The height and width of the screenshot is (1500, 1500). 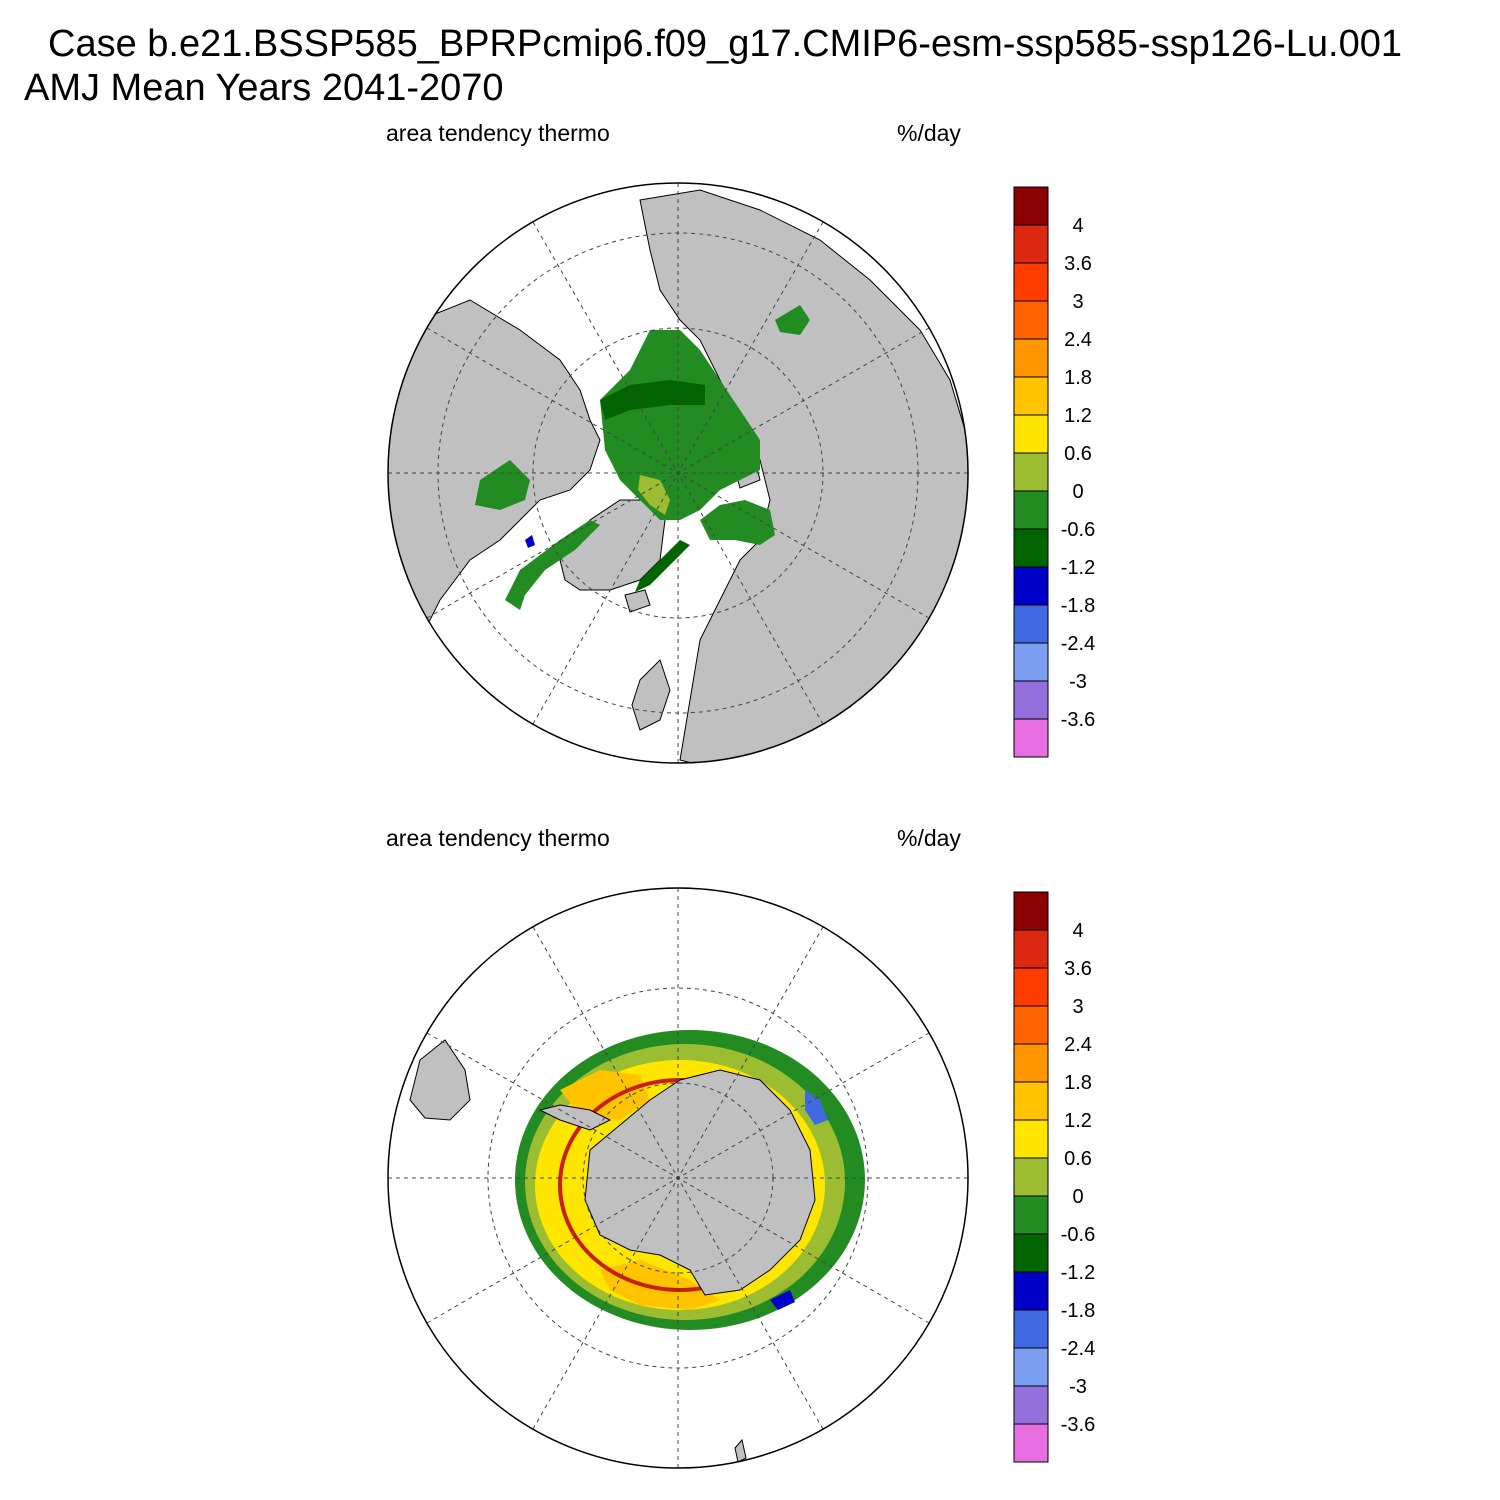 I want to click on south-colorbar-label: 1.8, so click(x=1078, y=1083).